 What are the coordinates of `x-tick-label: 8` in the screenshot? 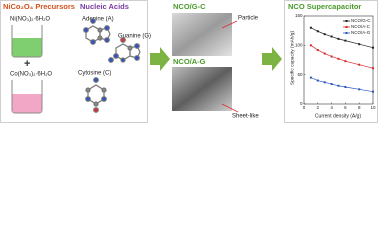 It's located at (359, 107).